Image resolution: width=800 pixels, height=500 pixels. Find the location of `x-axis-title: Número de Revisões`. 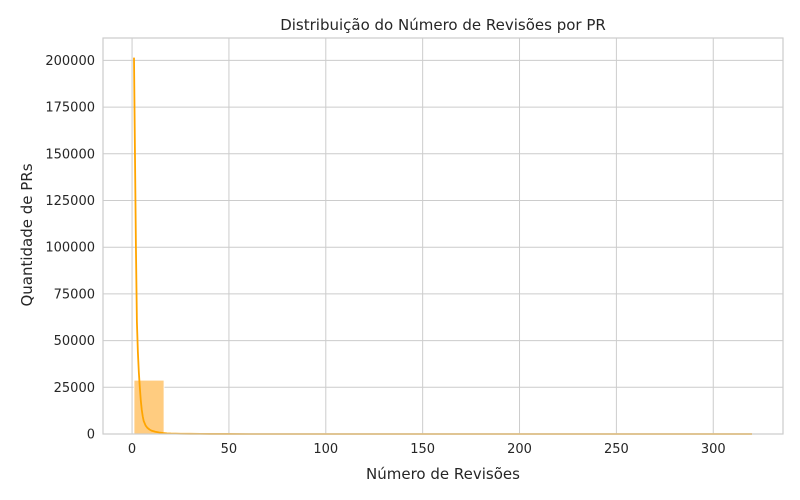

x-axis-title: Número de Revisões is located at coordinates (443, 474).